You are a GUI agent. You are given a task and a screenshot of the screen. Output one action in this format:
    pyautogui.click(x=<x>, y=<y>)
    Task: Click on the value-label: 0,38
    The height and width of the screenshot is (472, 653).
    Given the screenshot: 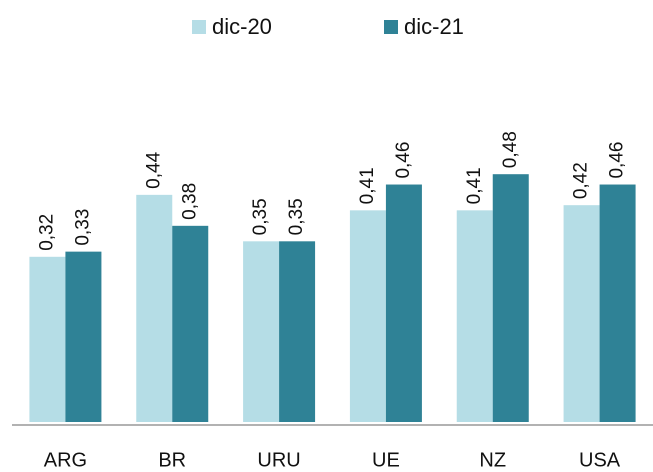 What is the action you would take?
    pyautogui.click(x=189, y=201)
    